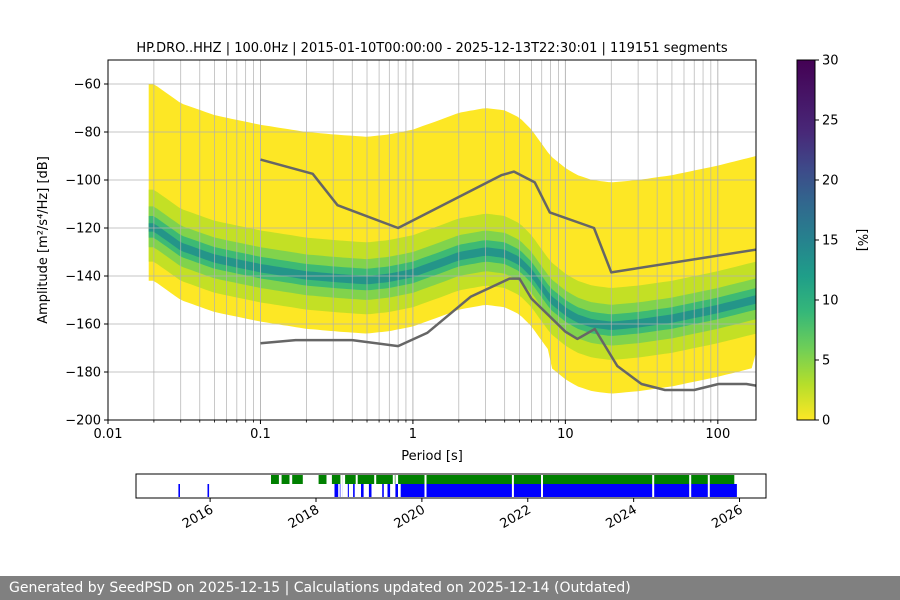  I want to click on timeline-tick-label: 2022, so click(516, 517).